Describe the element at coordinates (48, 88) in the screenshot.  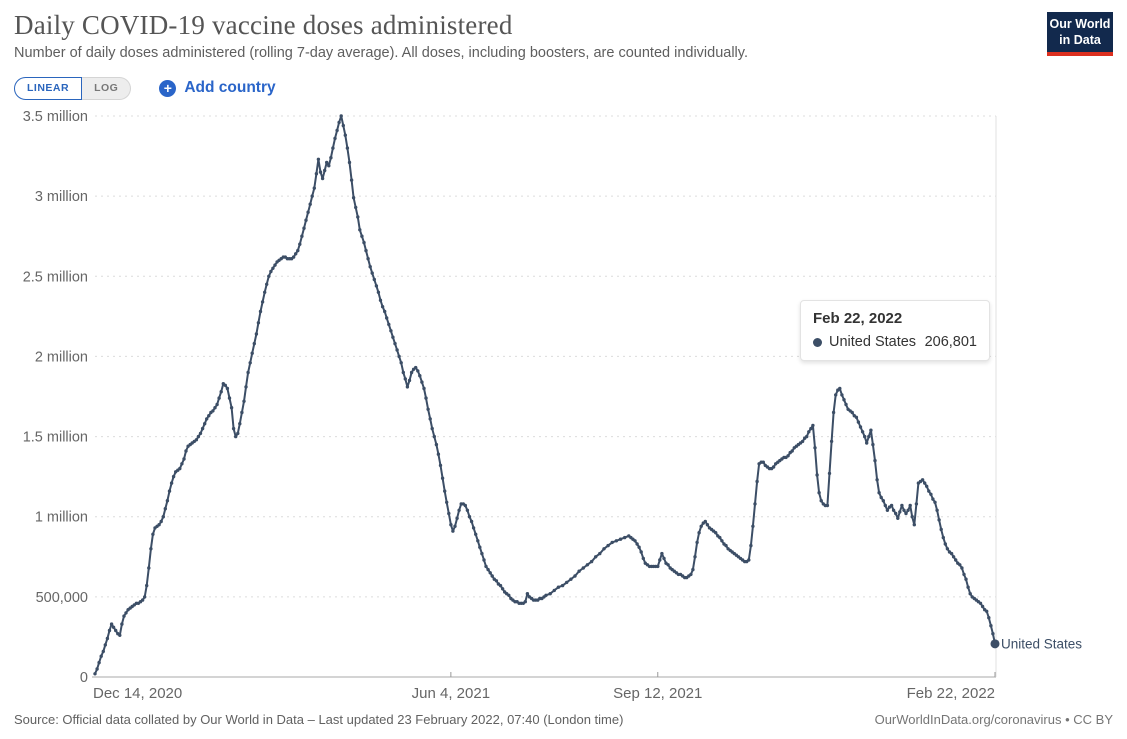
I see `linear-scale-button: LINEAR` at that location.